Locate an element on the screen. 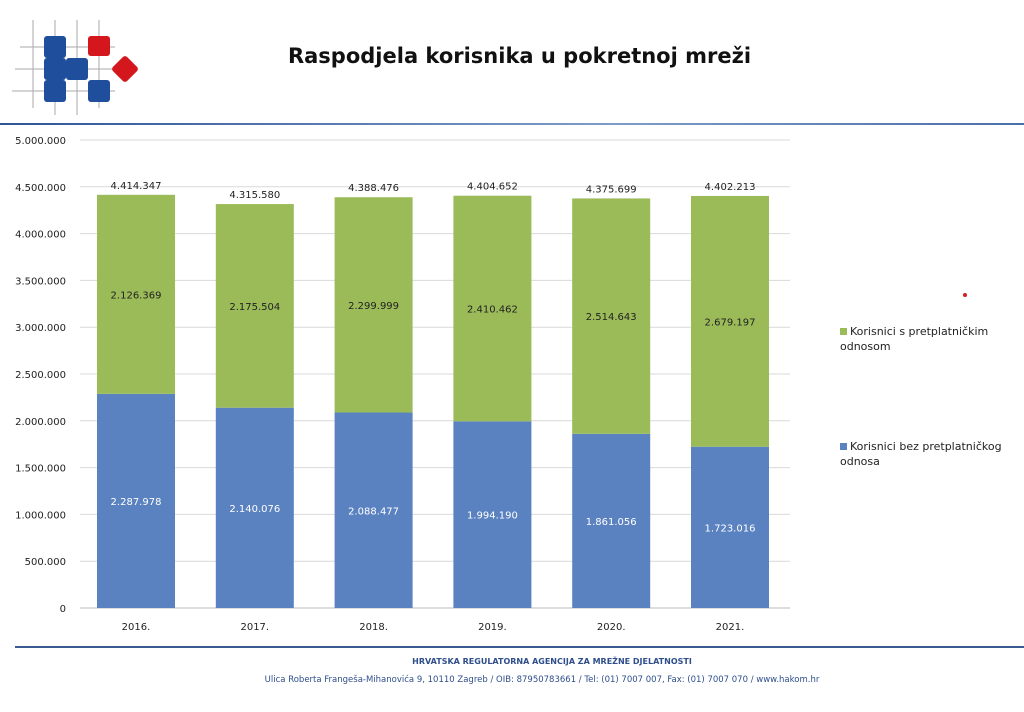 Image resolution: width=1024 pixels, height=712 pixels. header-divider is located at coordinates (512, 124).